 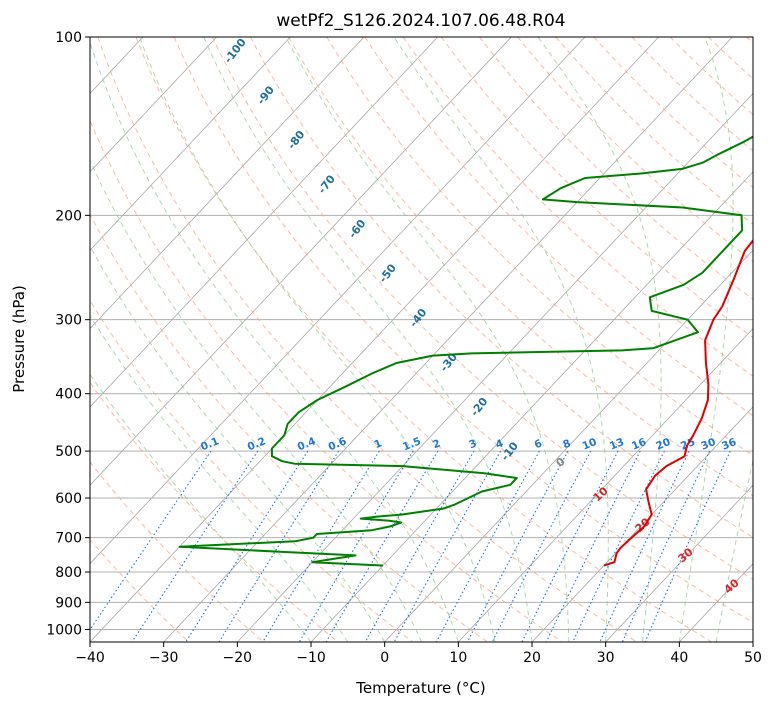 I want to click on dry-adiabat-label: -80, so click(x=296, y=140).